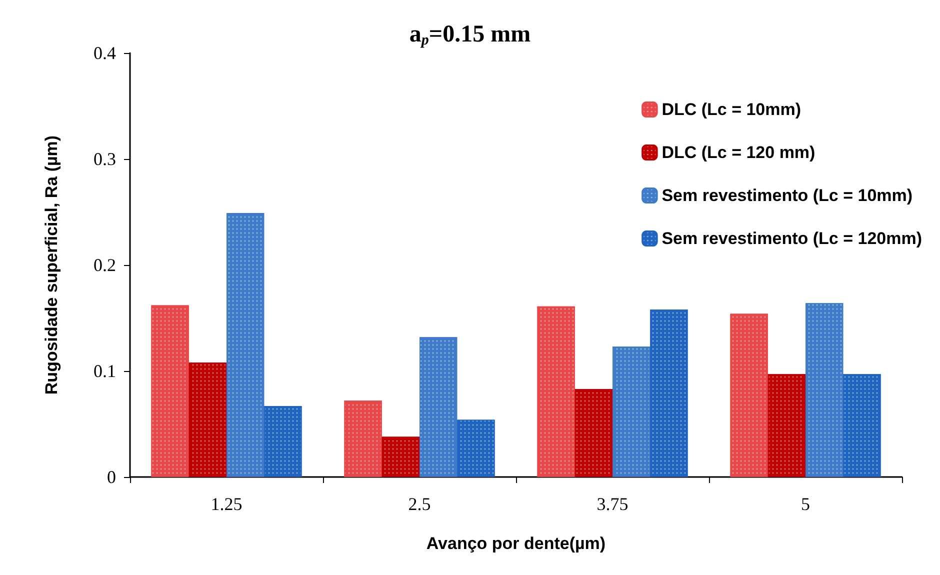 Image resolution: width=940 pixels, height=575 pixels. Describe the element at coordinates (739, 152) in the screenshot. I see `legend-label: DLC (Lc = 120 mm)` at that location.